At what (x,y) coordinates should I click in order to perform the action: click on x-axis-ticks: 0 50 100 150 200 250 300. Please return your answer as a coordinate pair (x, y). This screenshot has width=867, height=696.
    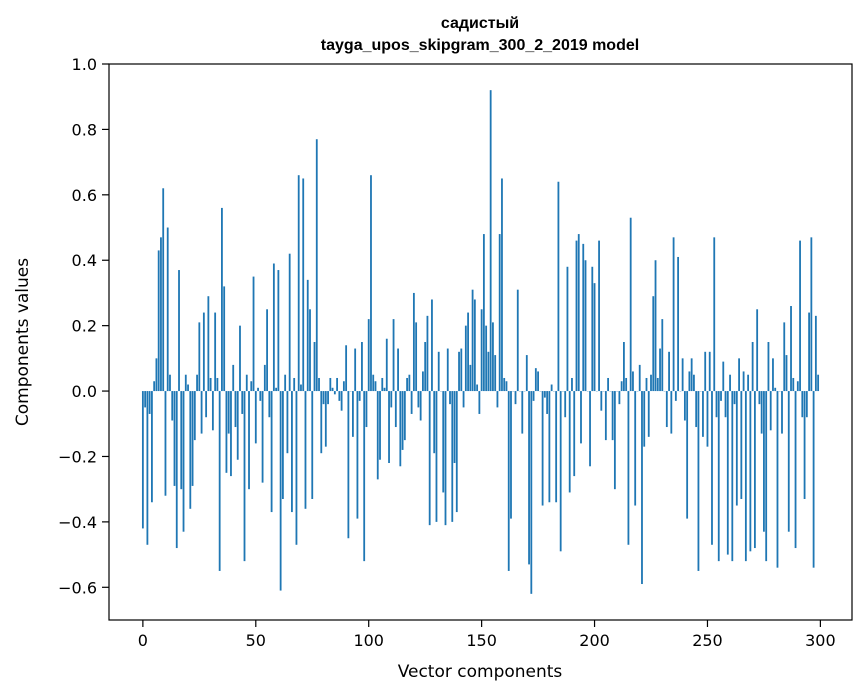
    Looking at the image, I should click on (487, 635).